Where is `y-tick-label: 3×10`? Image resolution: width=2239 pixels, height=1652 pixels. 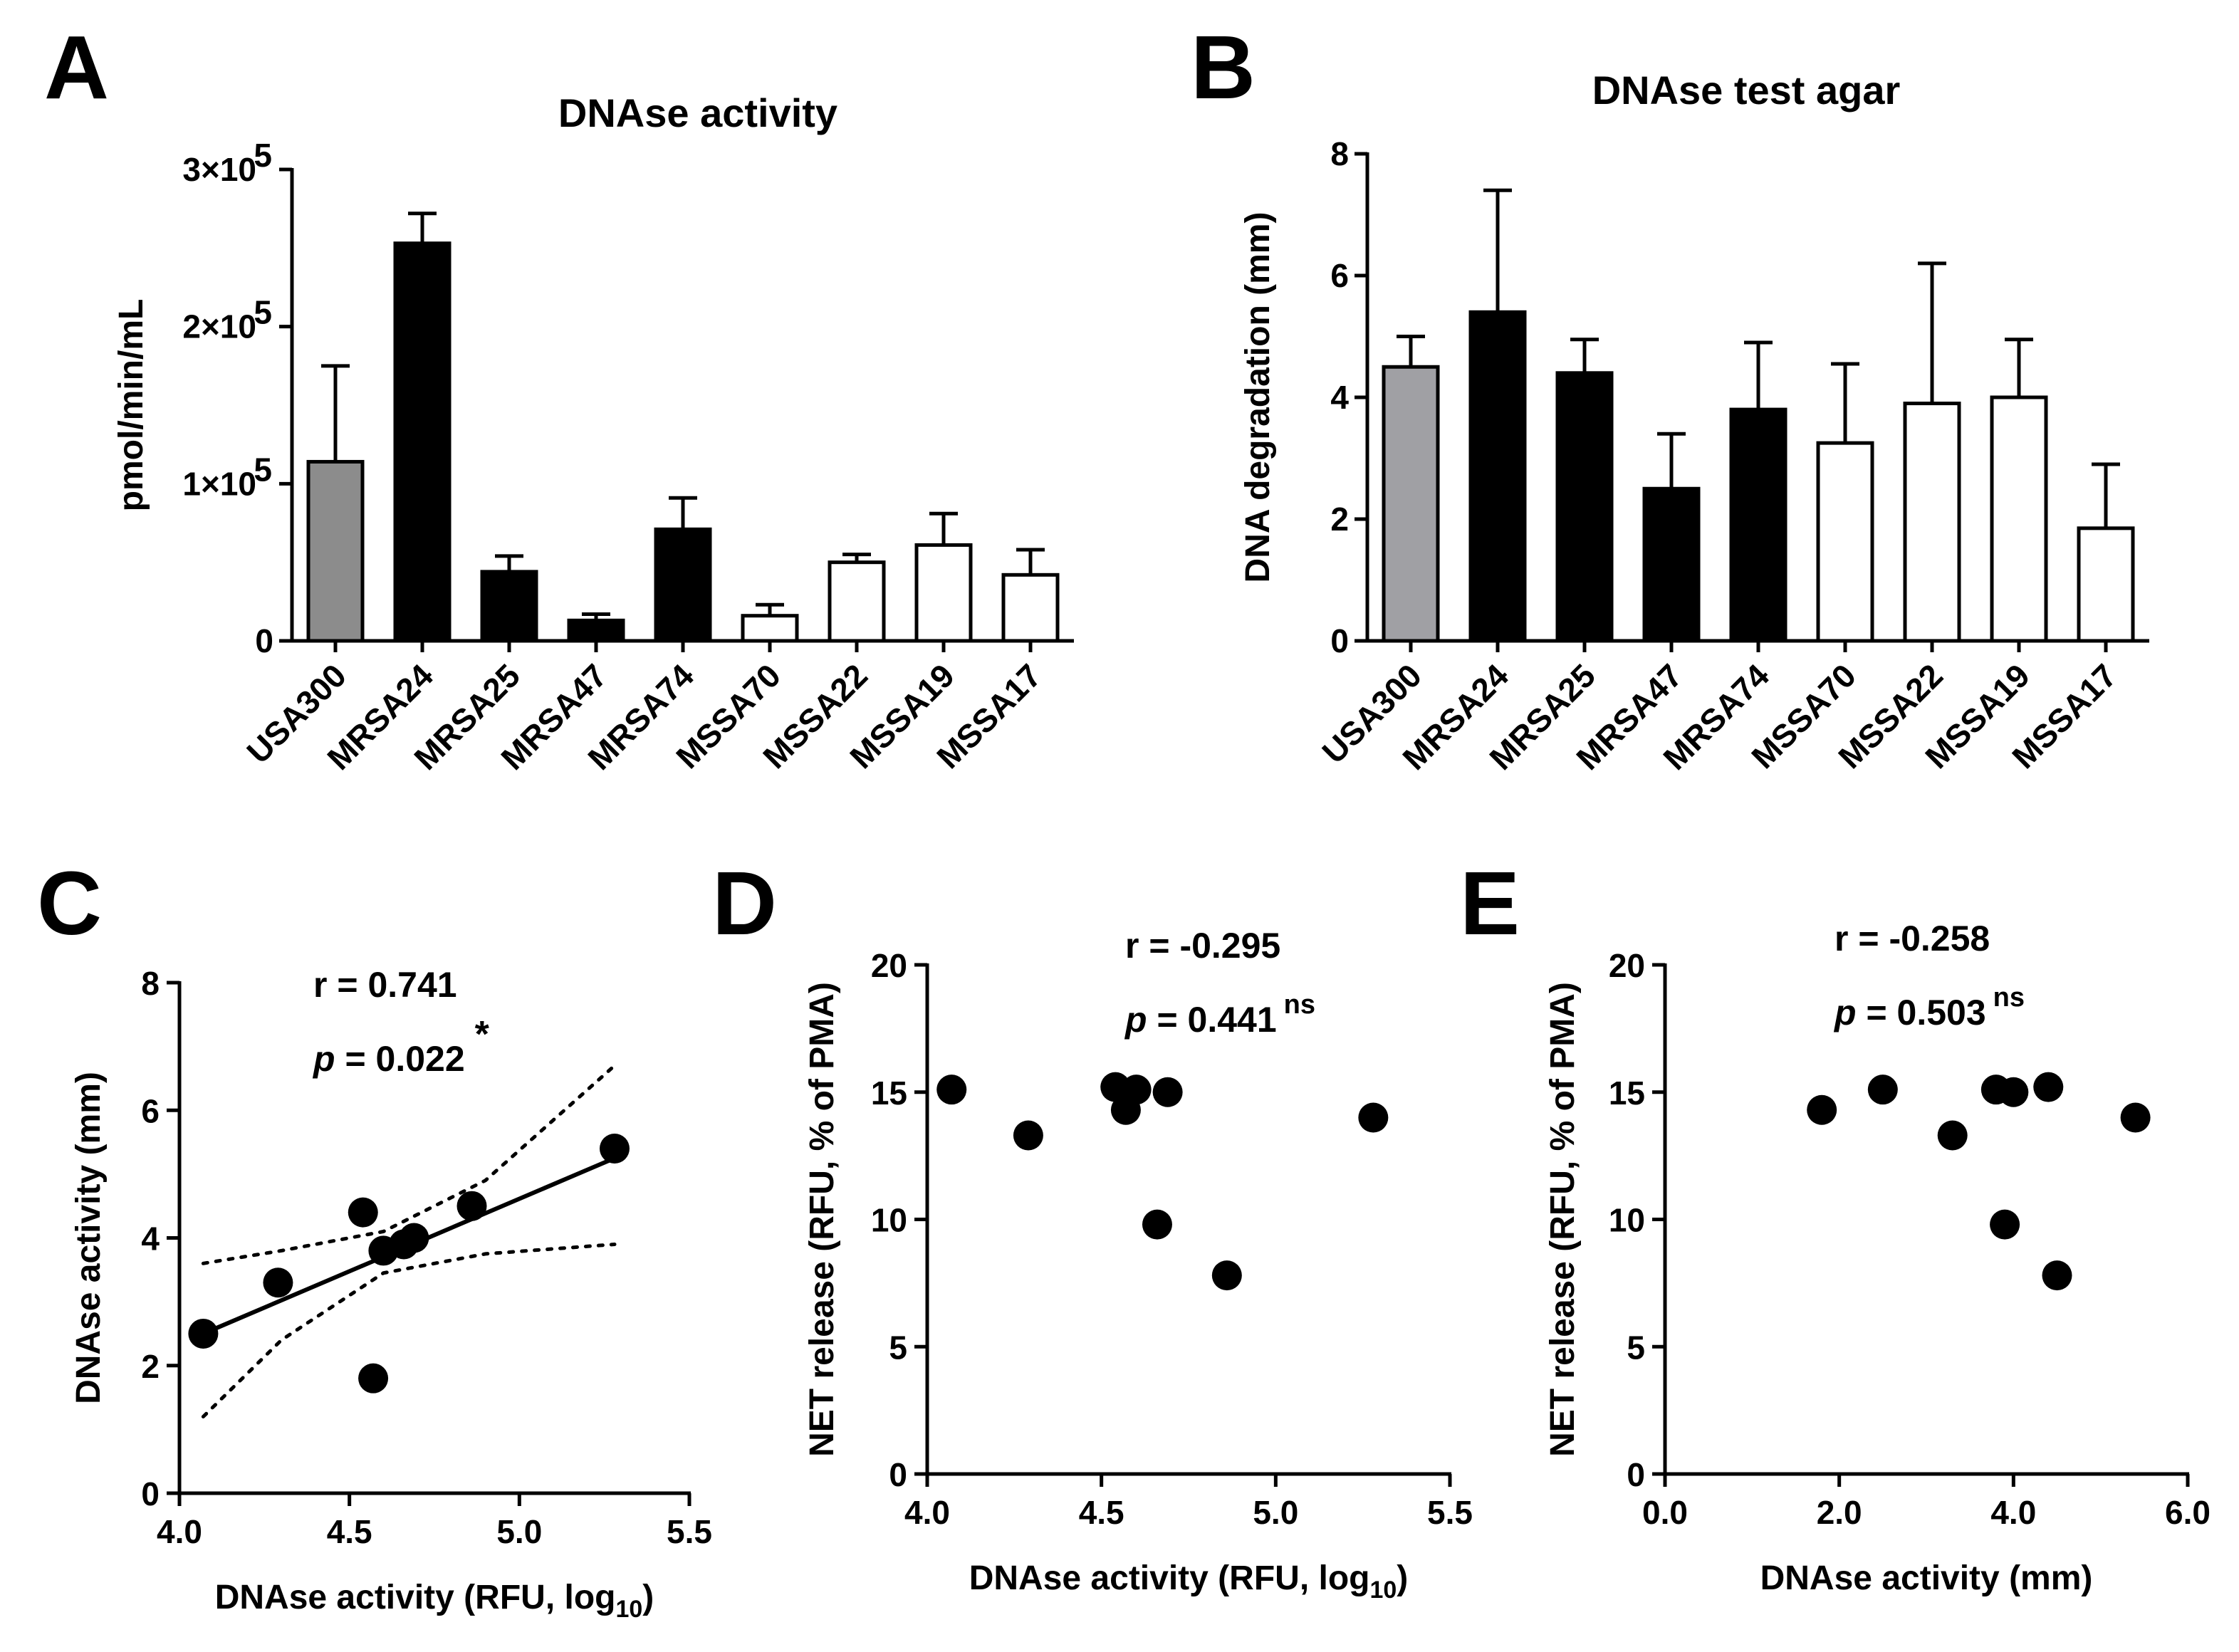
y-tick-label: 3×10 is located at coordinates (219, 169).